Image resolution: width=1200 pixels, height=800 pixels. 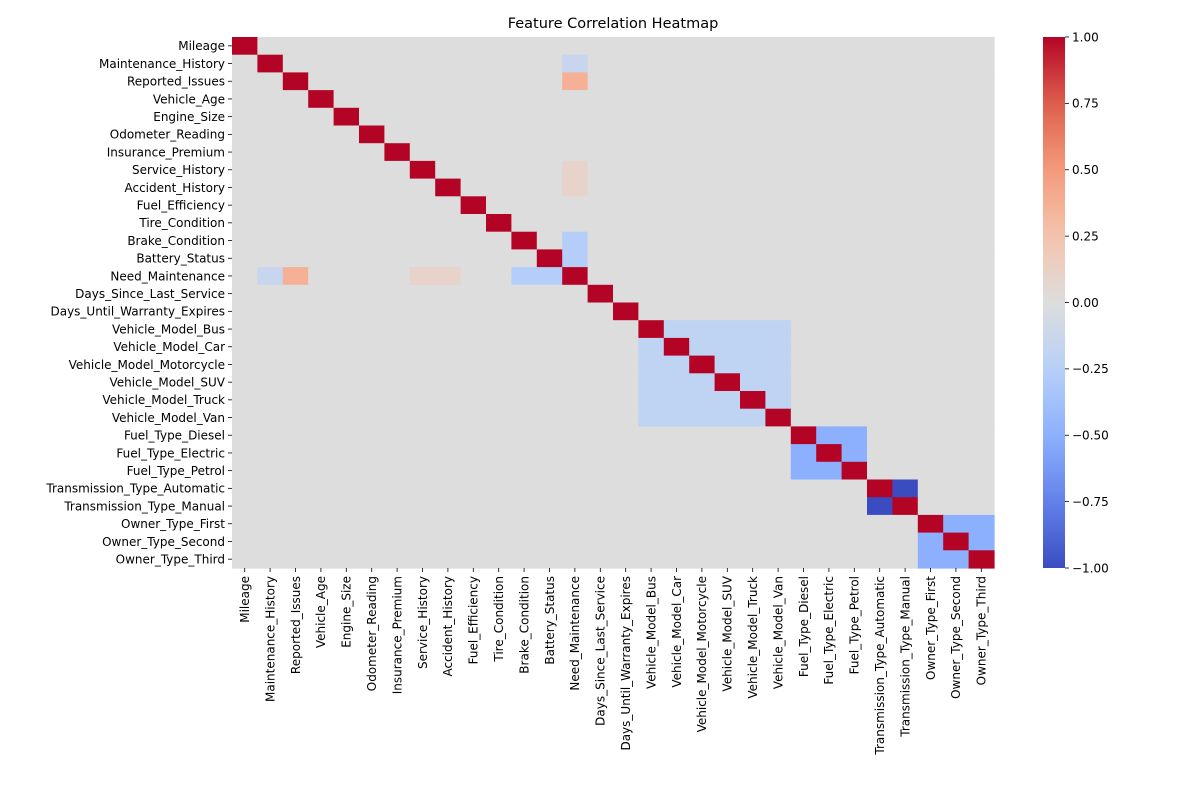 What do you see at coordinates (423, 622) in the screenshot?
I see `x-tick-label: Service_History` at bounding box center [423, 622].